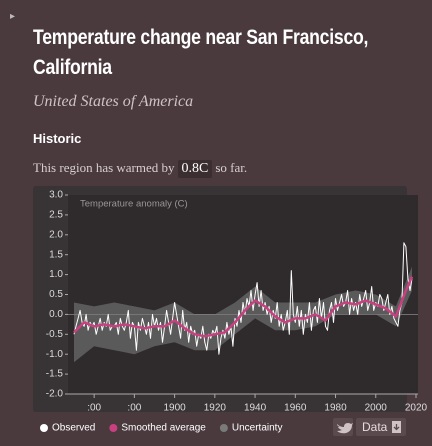 The height and width of the screenshot is (446, 432). What do you see at coordinates (72, 67) in the screenshot?
I see `title: California` at bounding box center [72, 67].